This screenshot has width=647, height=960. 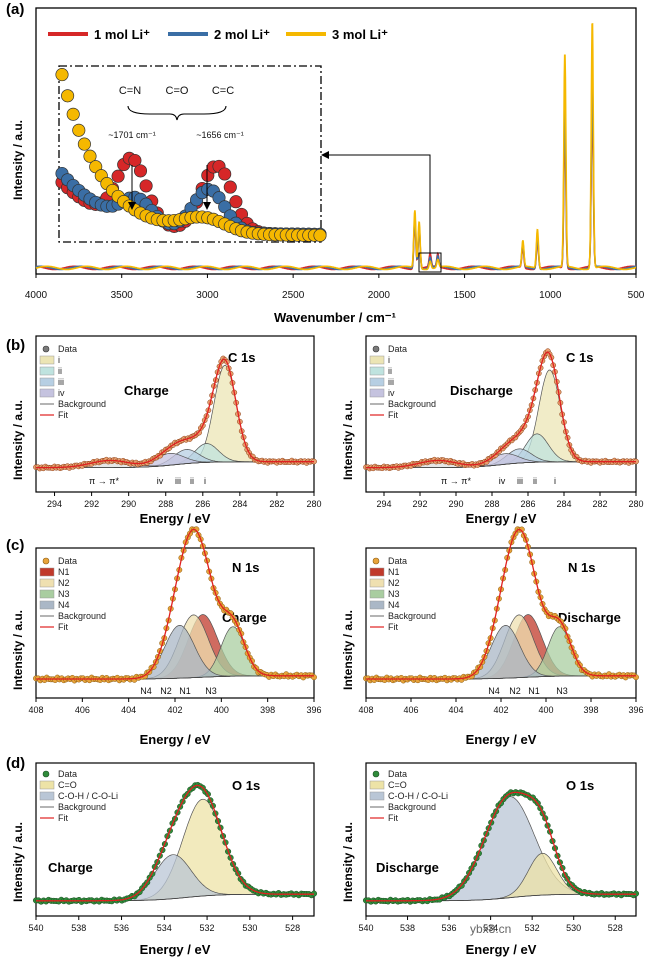 I want to click on panel-b-discharge-title: C 1s, so click(x=579, y=357).